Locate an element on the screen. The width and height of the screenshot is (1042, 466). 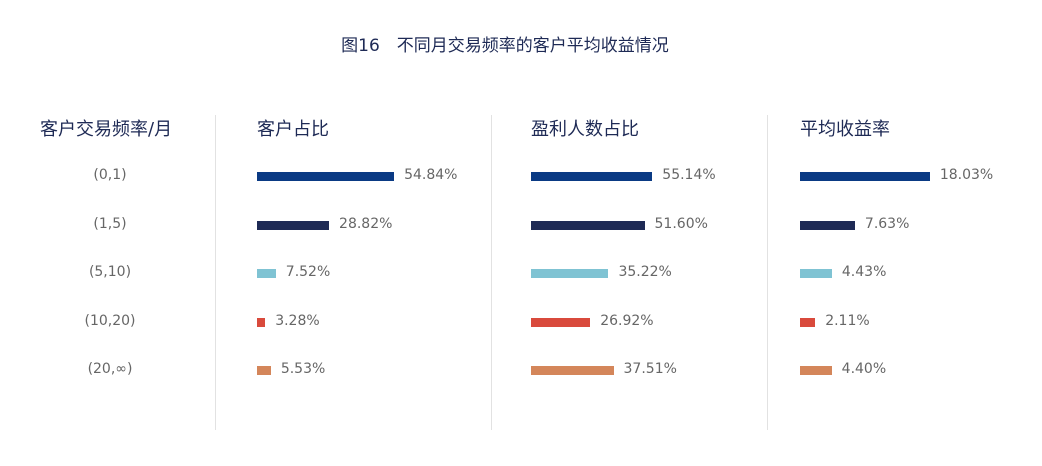
category-label: (5,10) is located at coordinates (110, 272).